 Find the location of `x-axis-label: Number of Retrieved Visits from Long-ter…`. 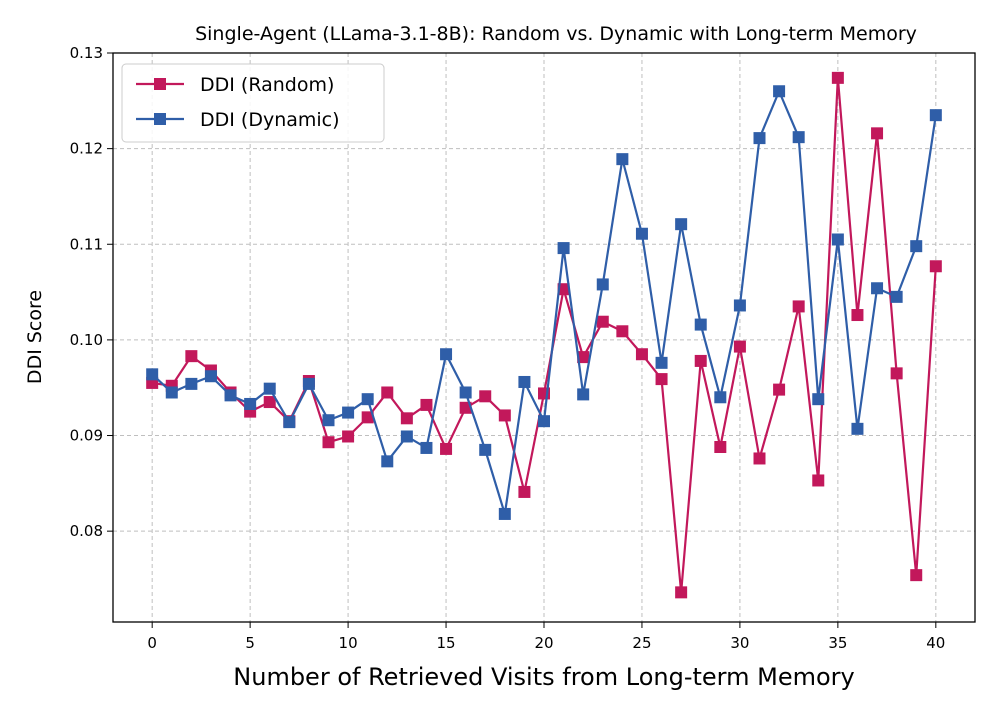

x-axis-label: Number of Retrieved Visits from Long-ter… is located at coordinates (543, 677).